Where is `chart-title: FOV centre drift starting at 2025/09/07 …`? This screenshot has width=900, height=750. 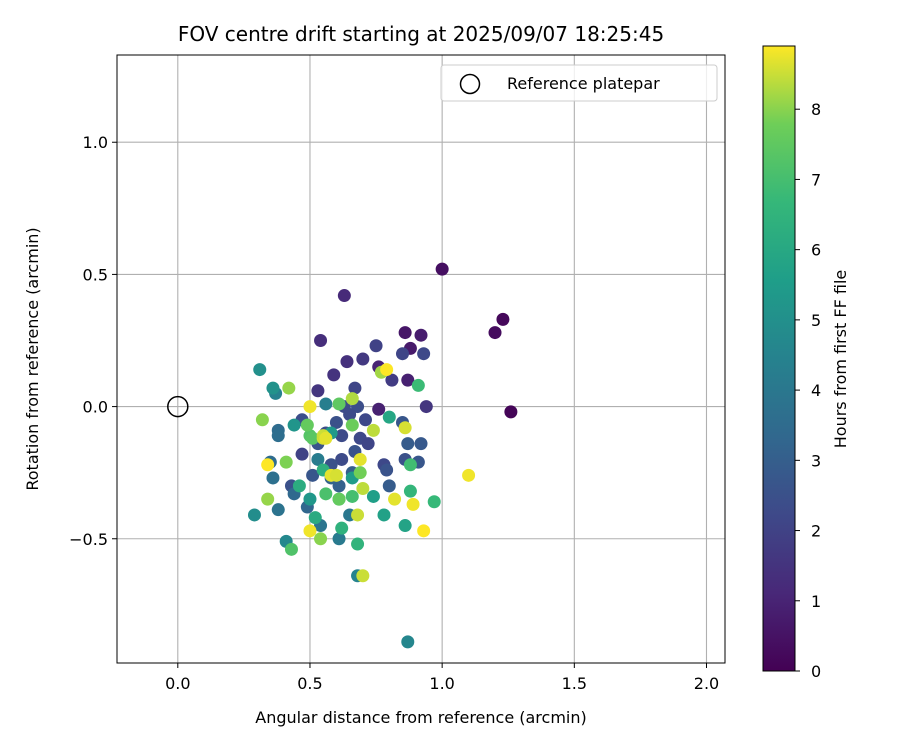 chart-title: FOV centre drift starting at 2025/09/07 … is located at coordinates (421, 34).